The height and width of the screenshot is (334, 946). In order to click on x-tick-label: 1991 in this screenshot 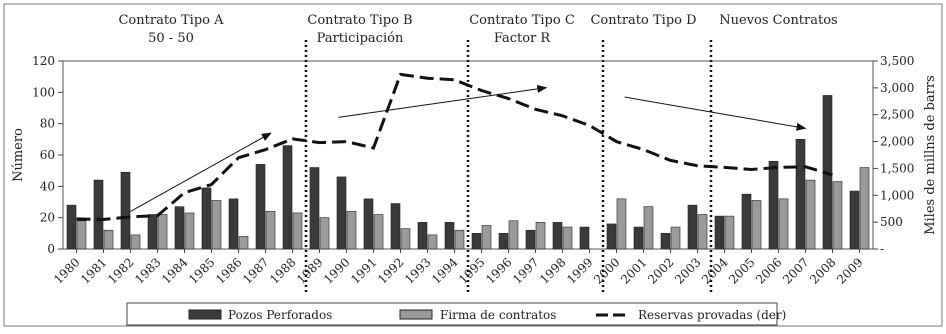, I will do `click(363, 270)`.